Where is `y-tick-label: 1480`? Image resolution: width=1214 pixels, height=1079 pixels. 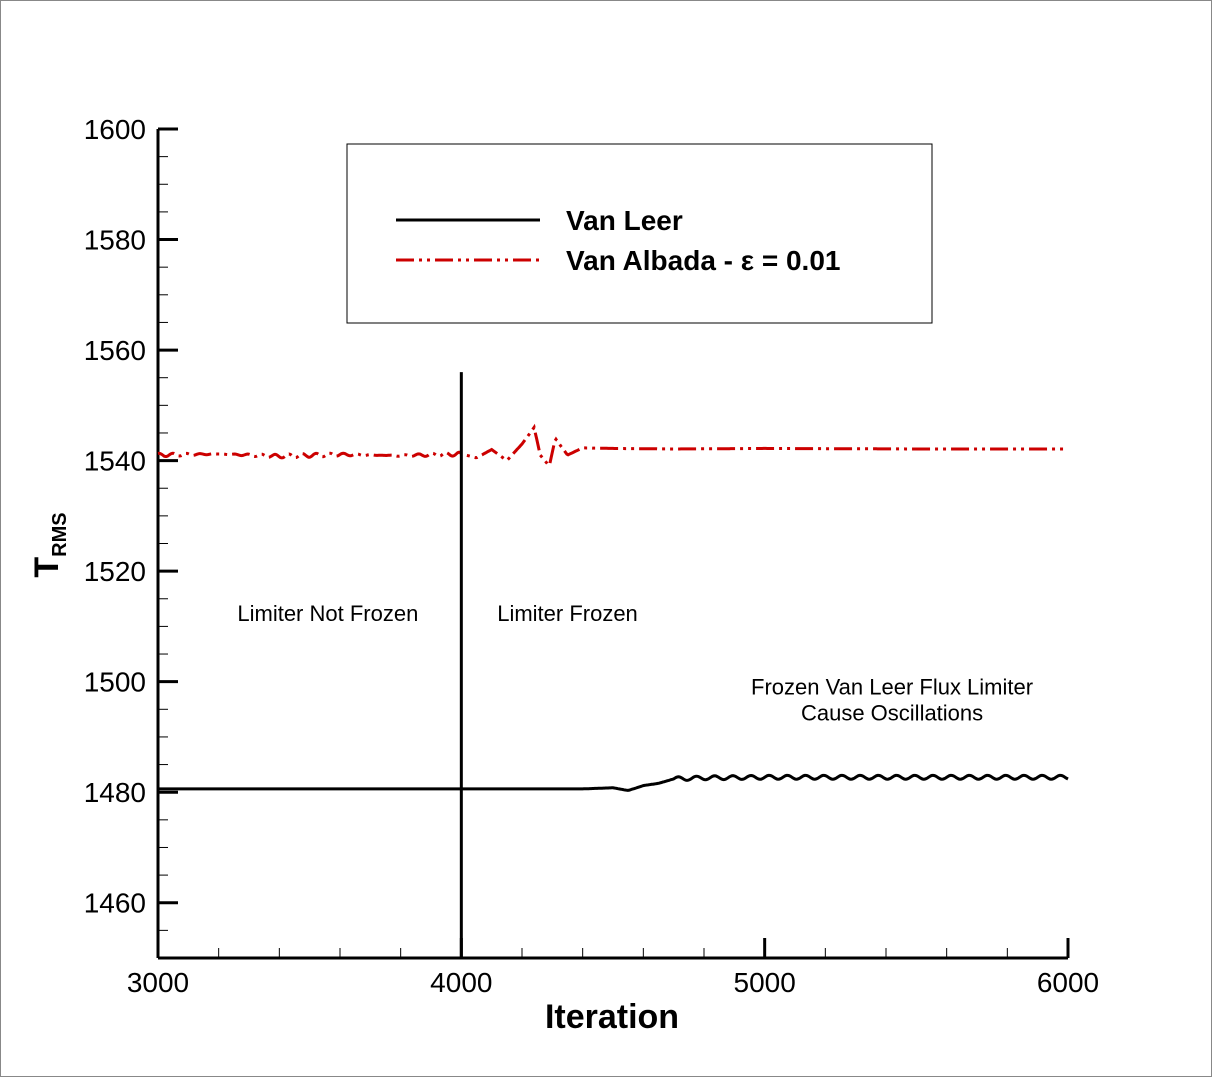 y-tick-label: 1480 is located at coordinates (115, 792).